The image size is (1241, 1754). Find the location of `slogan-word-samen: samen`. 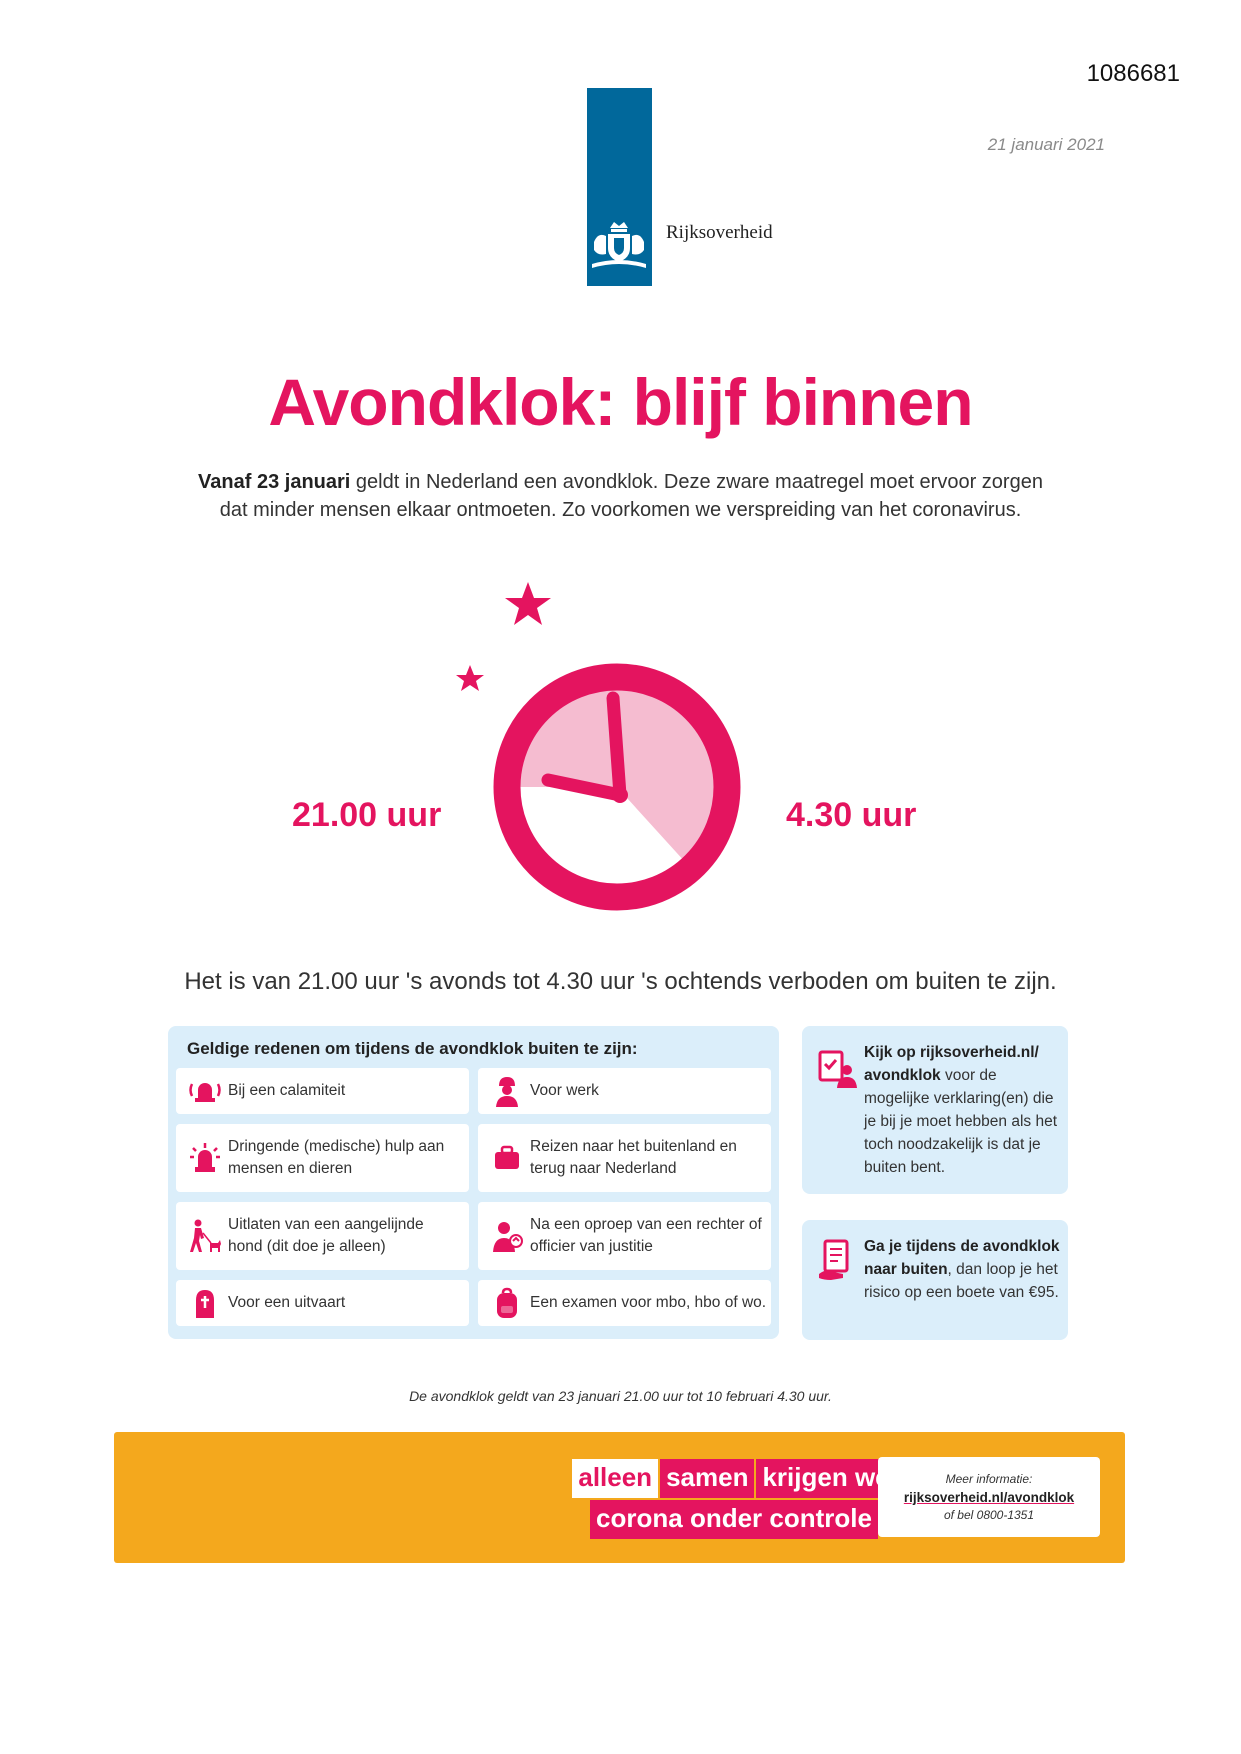

slogan-word-samen: samen is located at coordinates (707, 1478).